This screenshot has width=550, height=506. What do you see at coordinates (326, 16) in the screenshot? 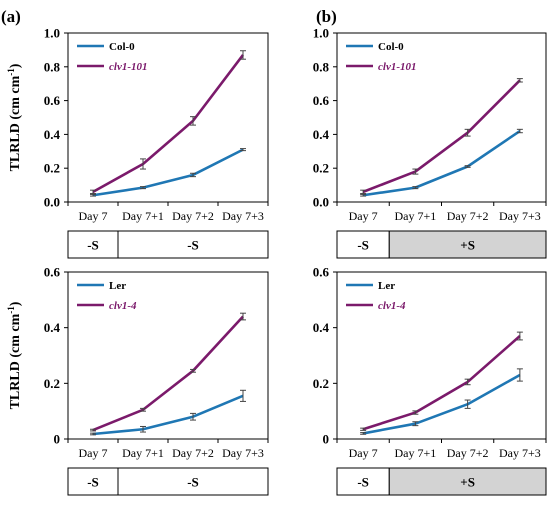
I see `panel-label: (b)` at bounding box center [326, 16].